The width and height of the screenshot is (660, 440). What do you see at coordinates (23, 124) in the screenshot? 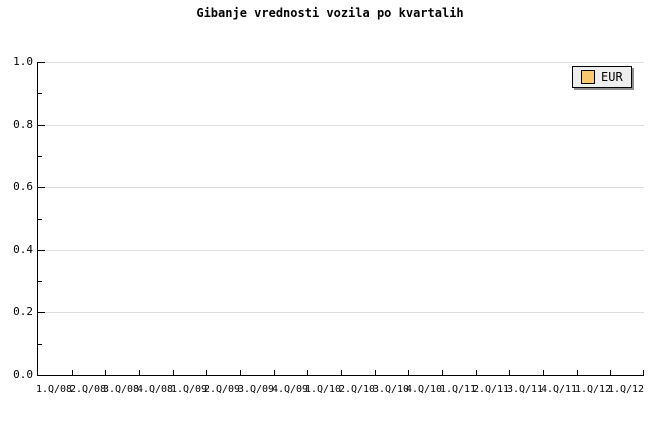
I see `y-axis-tick-label: 0.8` at bounding box center [23, 124].